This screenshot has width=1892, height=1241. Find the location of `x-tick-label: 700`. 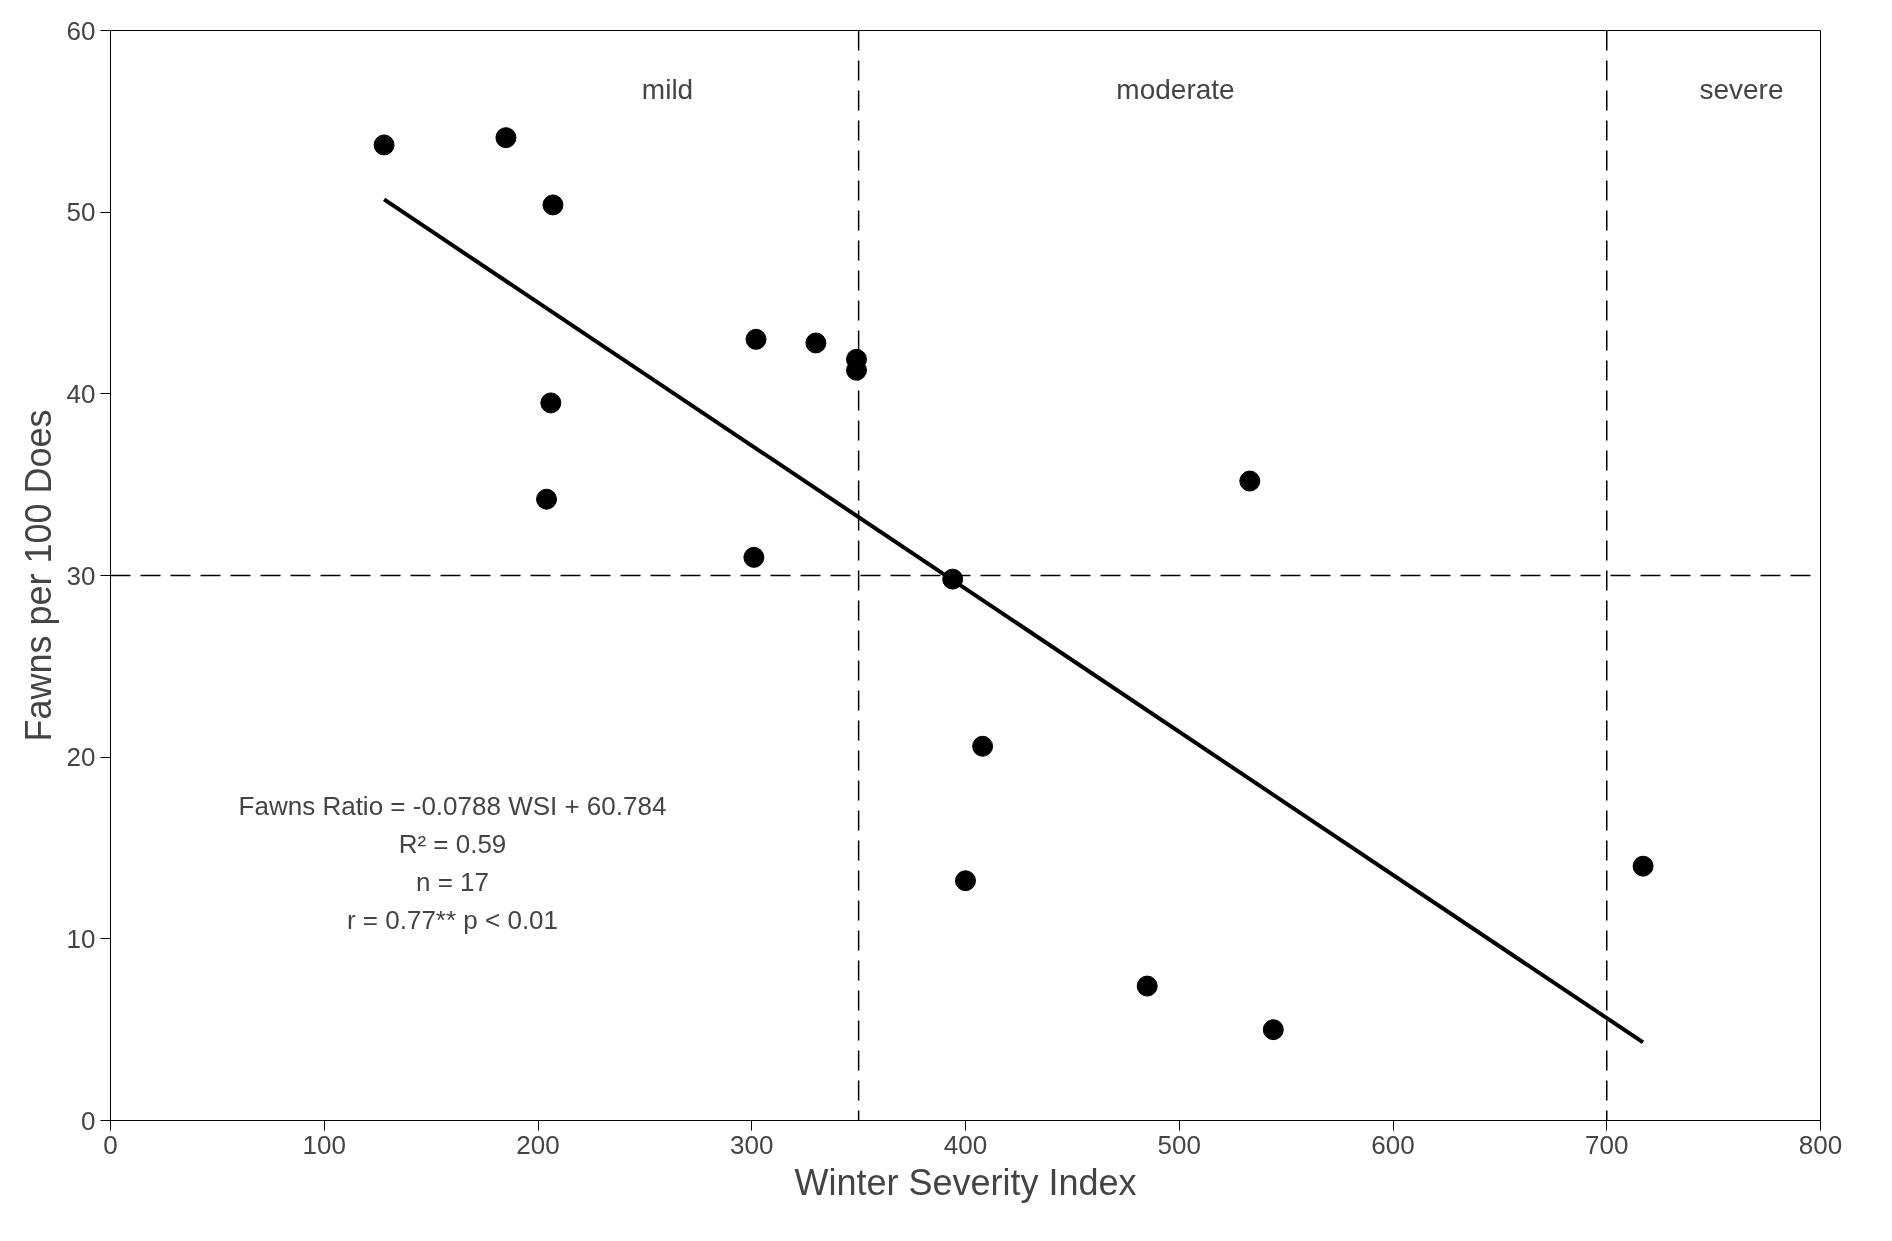

x-tick-label: 700 is located at coordinates (1607, 1144).